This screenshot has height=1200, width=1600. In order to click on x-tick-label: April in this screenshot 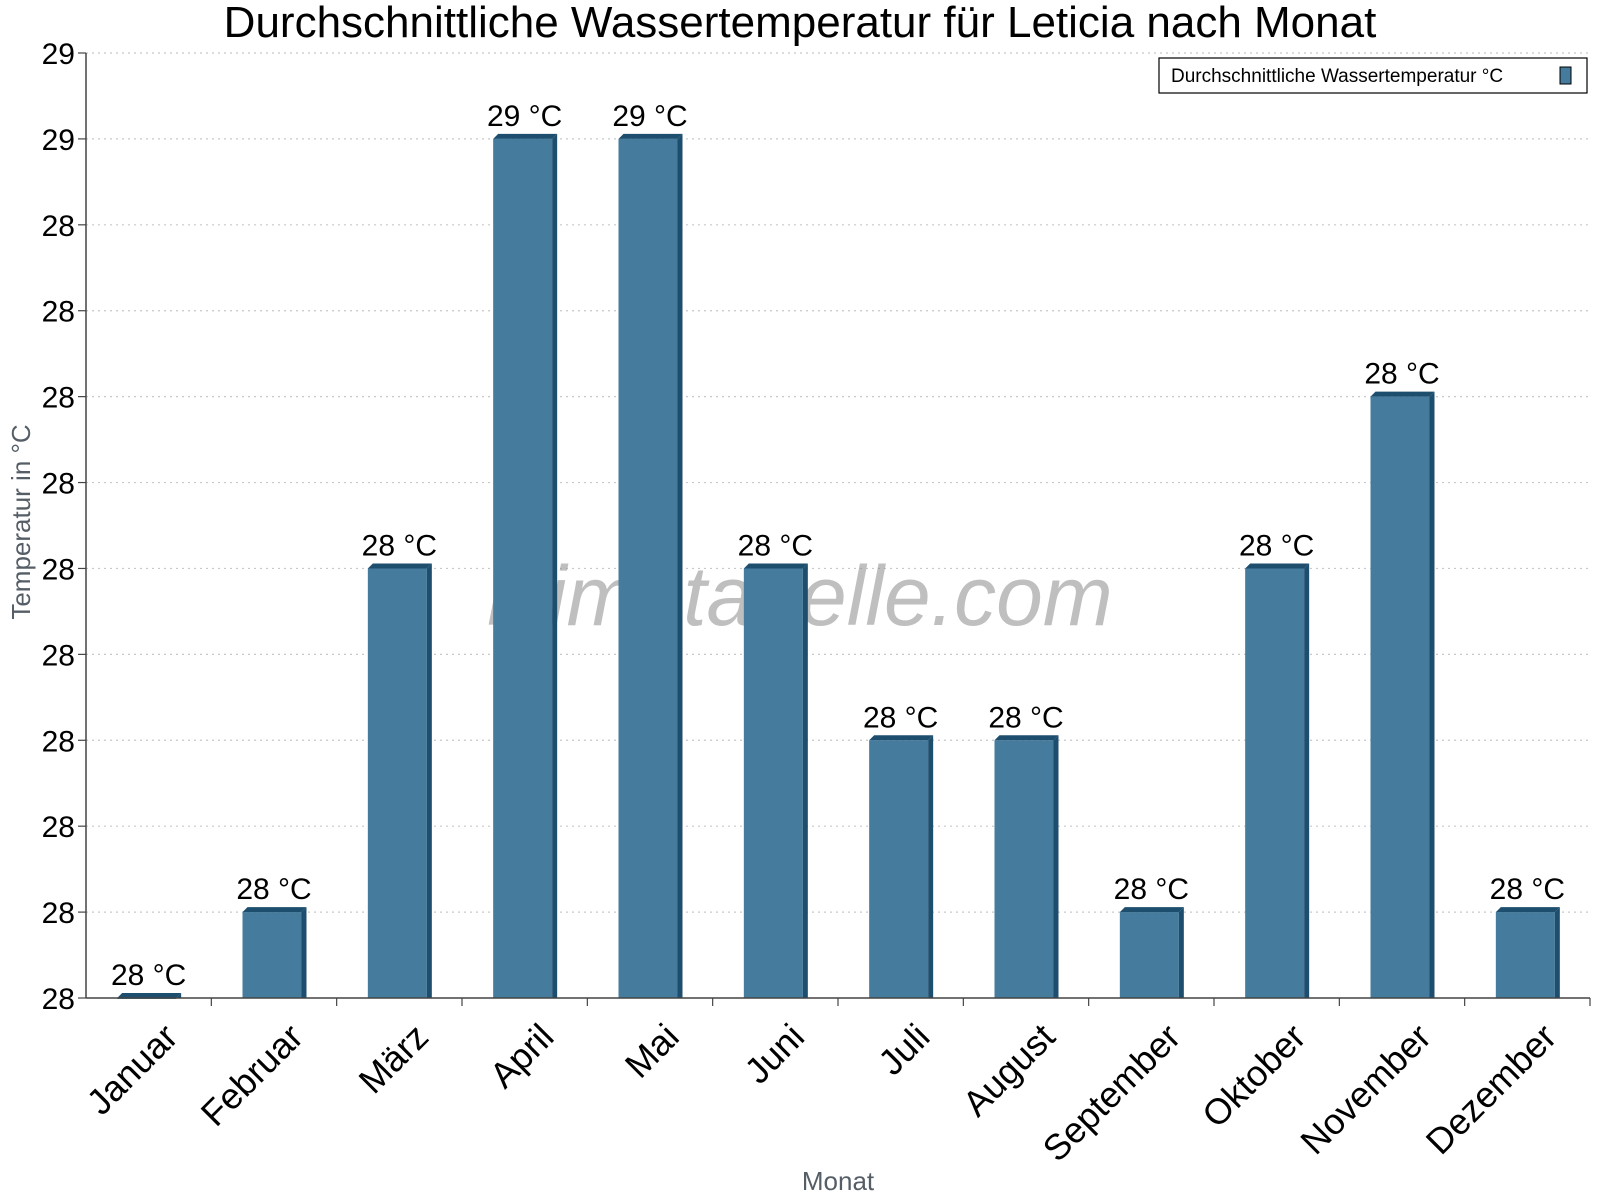, I will do `click(521, 1056)`.